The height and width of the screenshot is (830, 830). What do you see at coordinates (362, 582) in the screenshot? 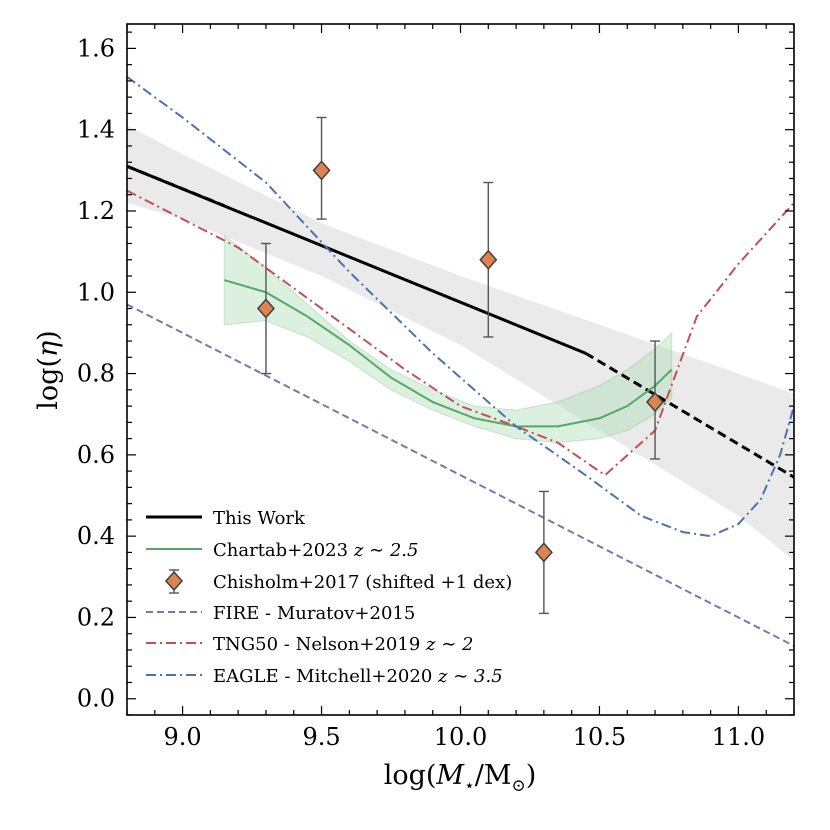
I see `legend-label-chisholm: Chisholm+2017 (shifted +1 dex)` at bounding box center [362, 582].